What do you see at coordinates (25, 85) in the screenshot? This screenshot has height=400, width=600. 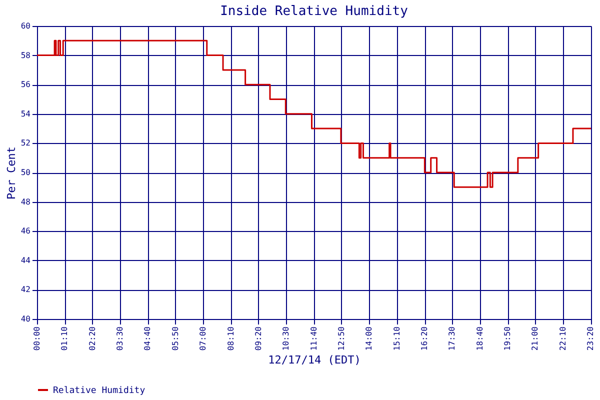 I see `y-tick-label: 56` at bounding box center [25, 85].